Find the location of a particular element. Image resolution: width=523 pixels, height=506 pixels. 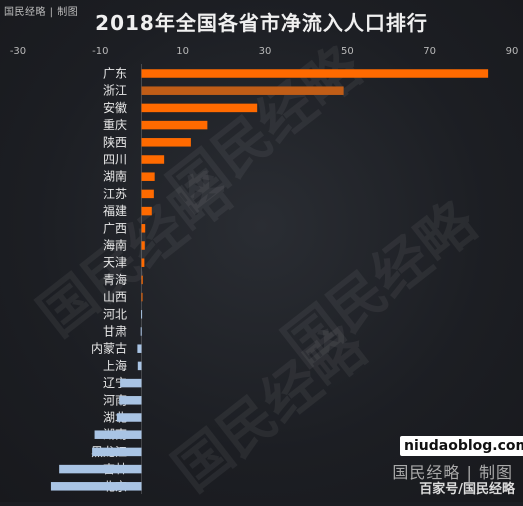

x-tick-label: 50 is located at coordinates (347, 51).